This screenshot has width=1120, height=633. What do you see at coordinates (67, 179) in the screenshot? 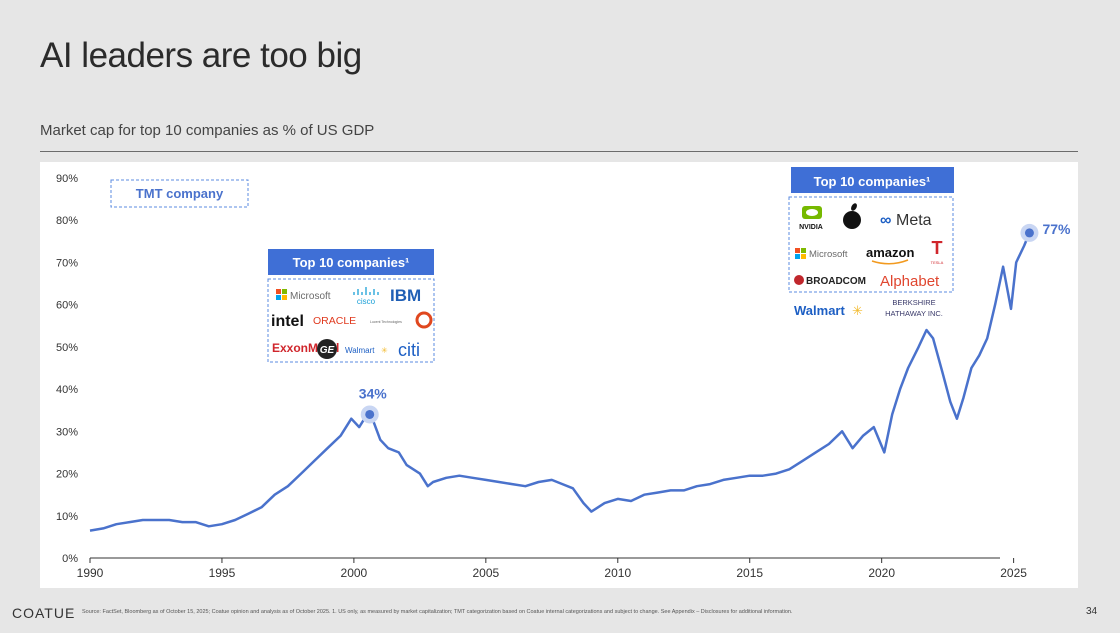
I see `y-tick-label: 90%` at bounding box center [67, 179].